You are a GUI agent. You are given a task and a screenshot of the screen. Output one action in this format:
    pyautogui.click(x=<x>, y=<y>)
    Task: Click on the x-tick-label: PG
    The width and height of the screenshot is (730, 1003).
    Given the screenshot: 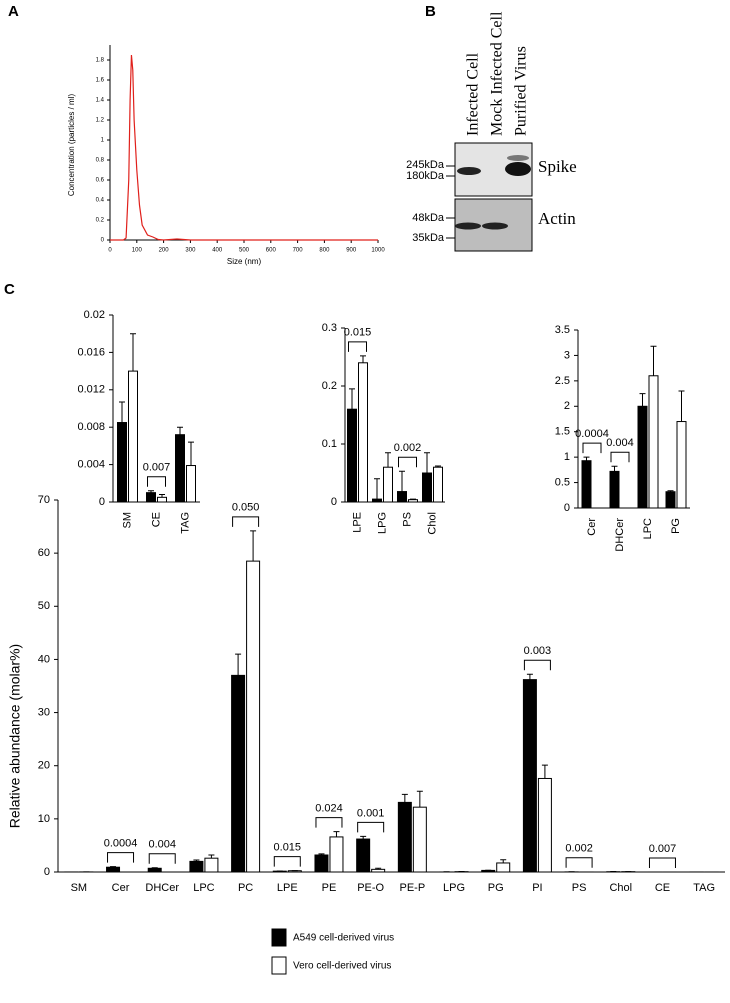 What is the action you would take?
    pyautogui.click(x=496, y=888)
    